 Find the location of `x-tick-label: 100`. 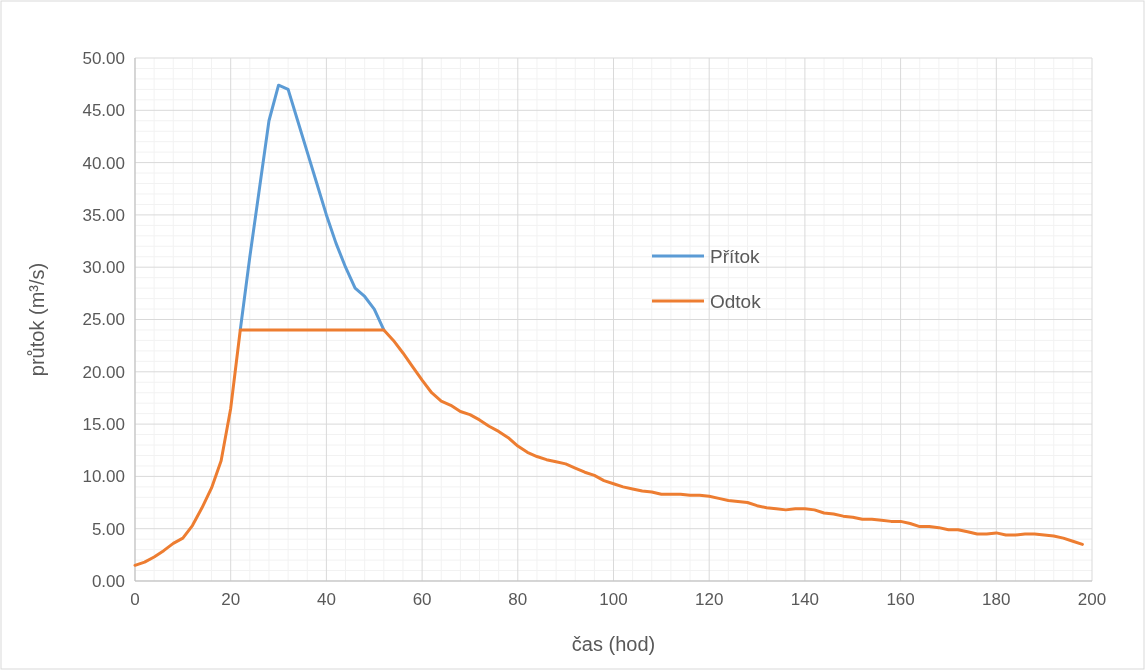

x-tick-label: 100 is located at coordinates (613, 599).